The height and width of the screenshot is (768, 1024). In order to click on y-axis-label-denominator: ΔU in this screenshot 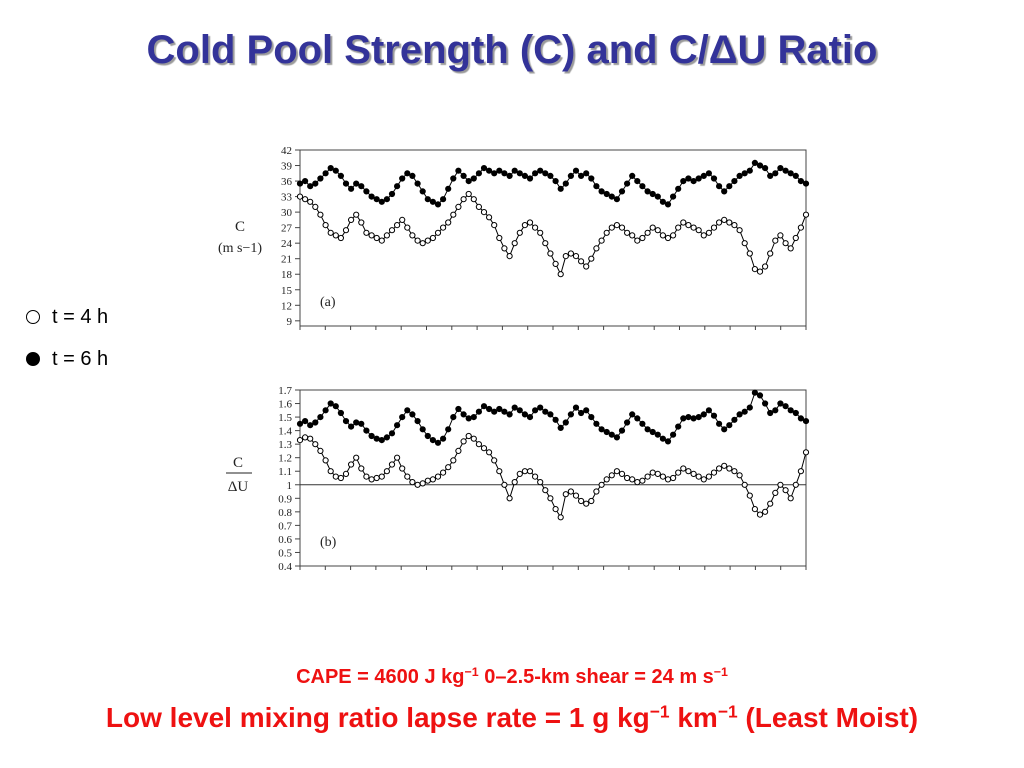, I will do `click(238, 487)`.